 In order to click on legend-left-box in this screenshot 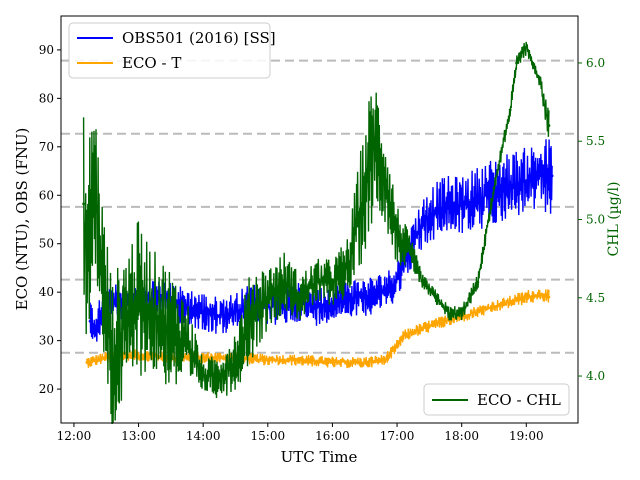, I will do `click(169, 50)`.